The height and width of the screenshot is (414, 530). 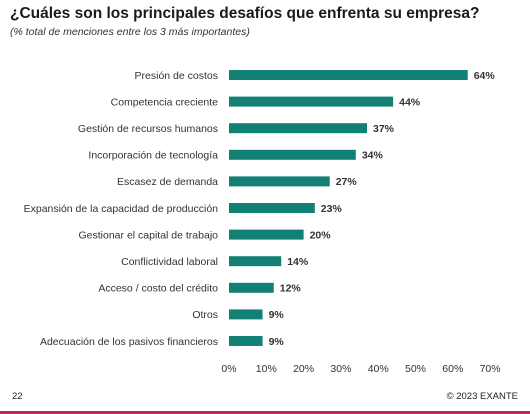 What do you see at coordinates (228, 369) in the screenshot?
I see `x-tick-label: 0%` at bounding box center [228, 369].